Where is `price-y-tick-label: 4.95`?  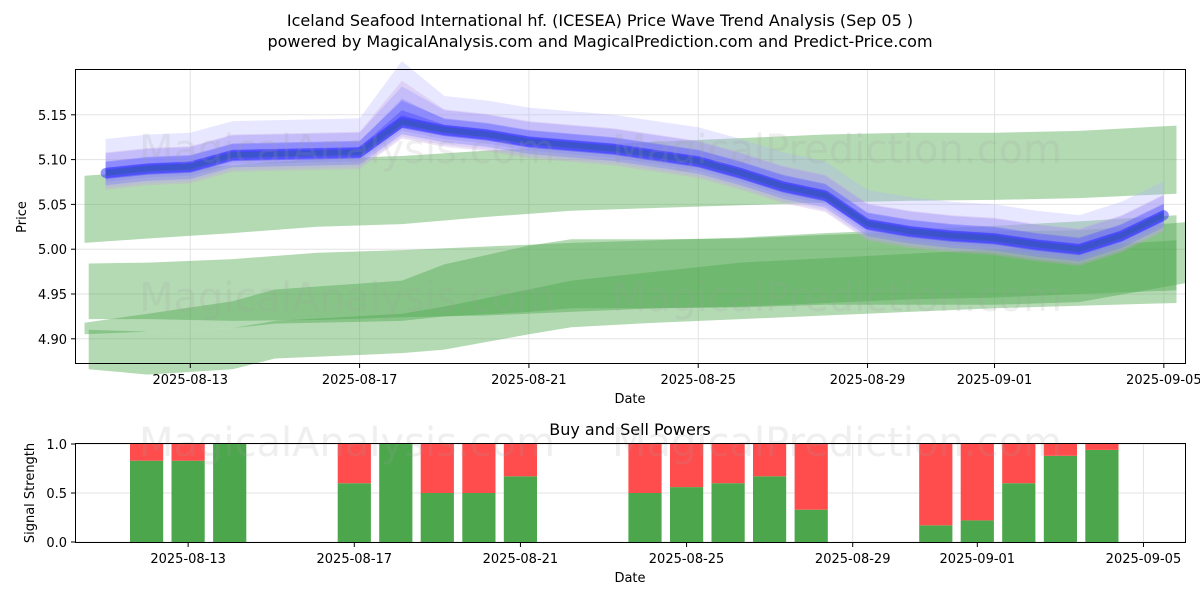
price-y-tick-label: 4.95 is located at coordinates (52, 295).